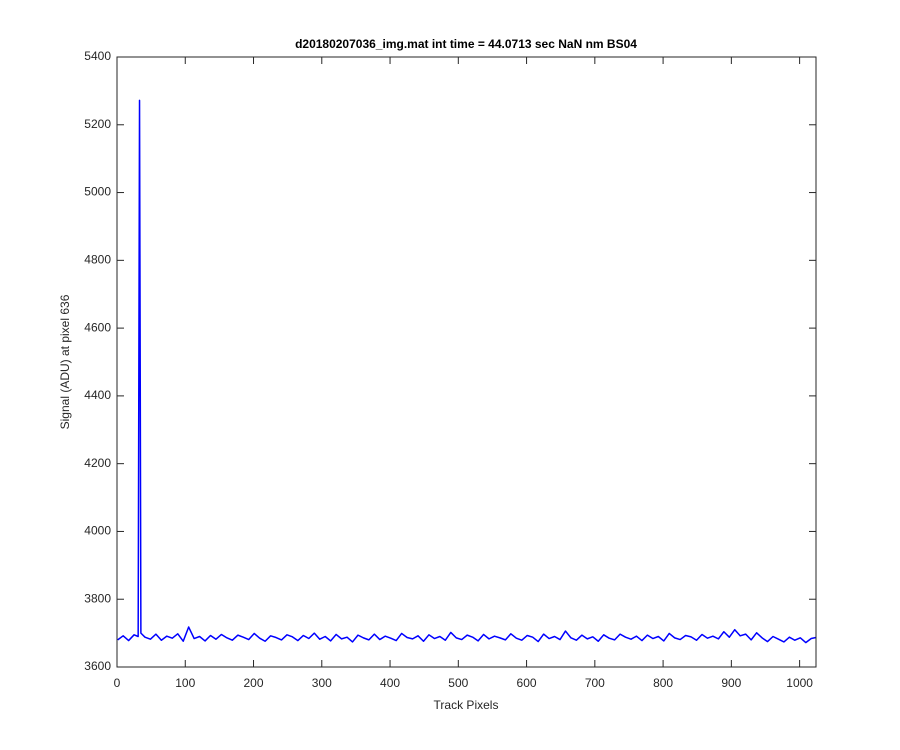 This screenshot has height=750, width=900. Describe the element at coordinates (97, 531) in the screenshot. I see `y-tick-label: 4000` at that location.